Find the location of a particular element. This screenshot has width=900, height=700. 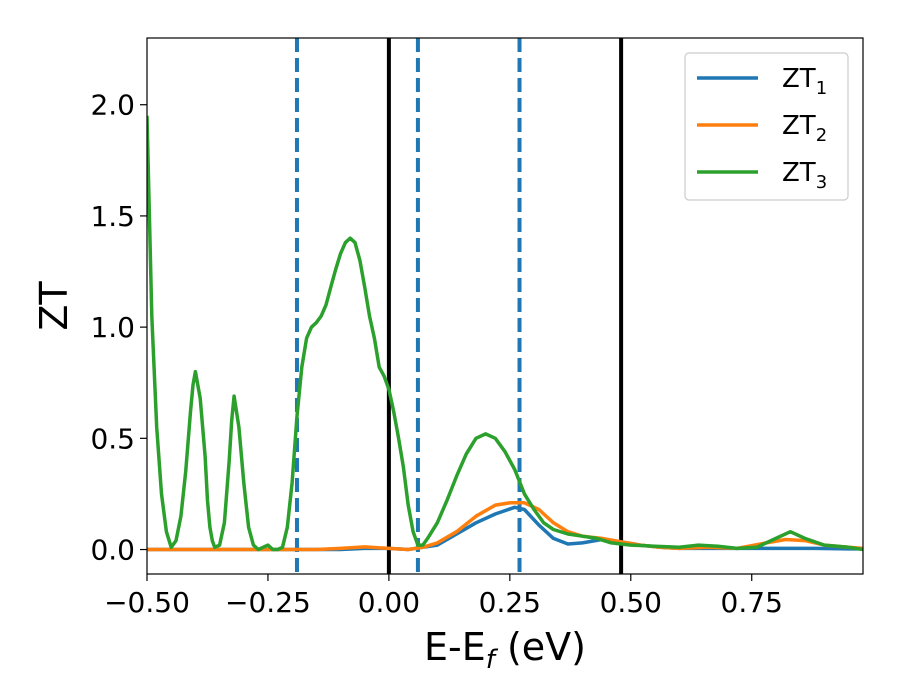

y-tick-label: 0.0 is located at coordinates (112, 550).